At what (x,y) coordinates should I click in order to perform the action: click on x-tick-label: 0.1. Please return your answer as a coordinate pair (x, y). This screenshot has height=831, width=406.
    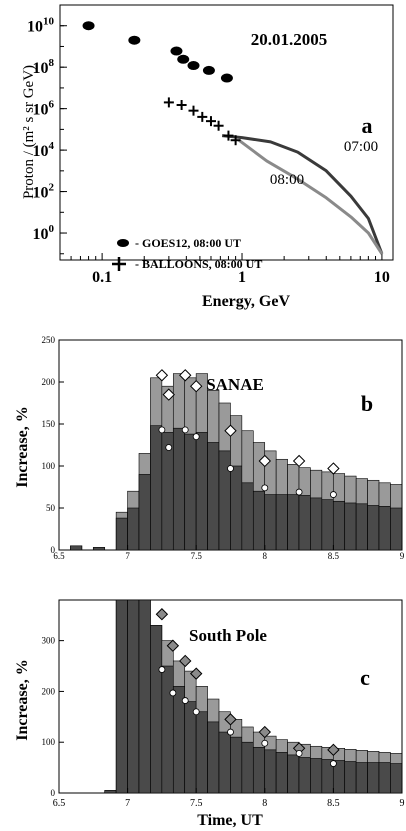
    Looking at the image, I should click on (102, 277).